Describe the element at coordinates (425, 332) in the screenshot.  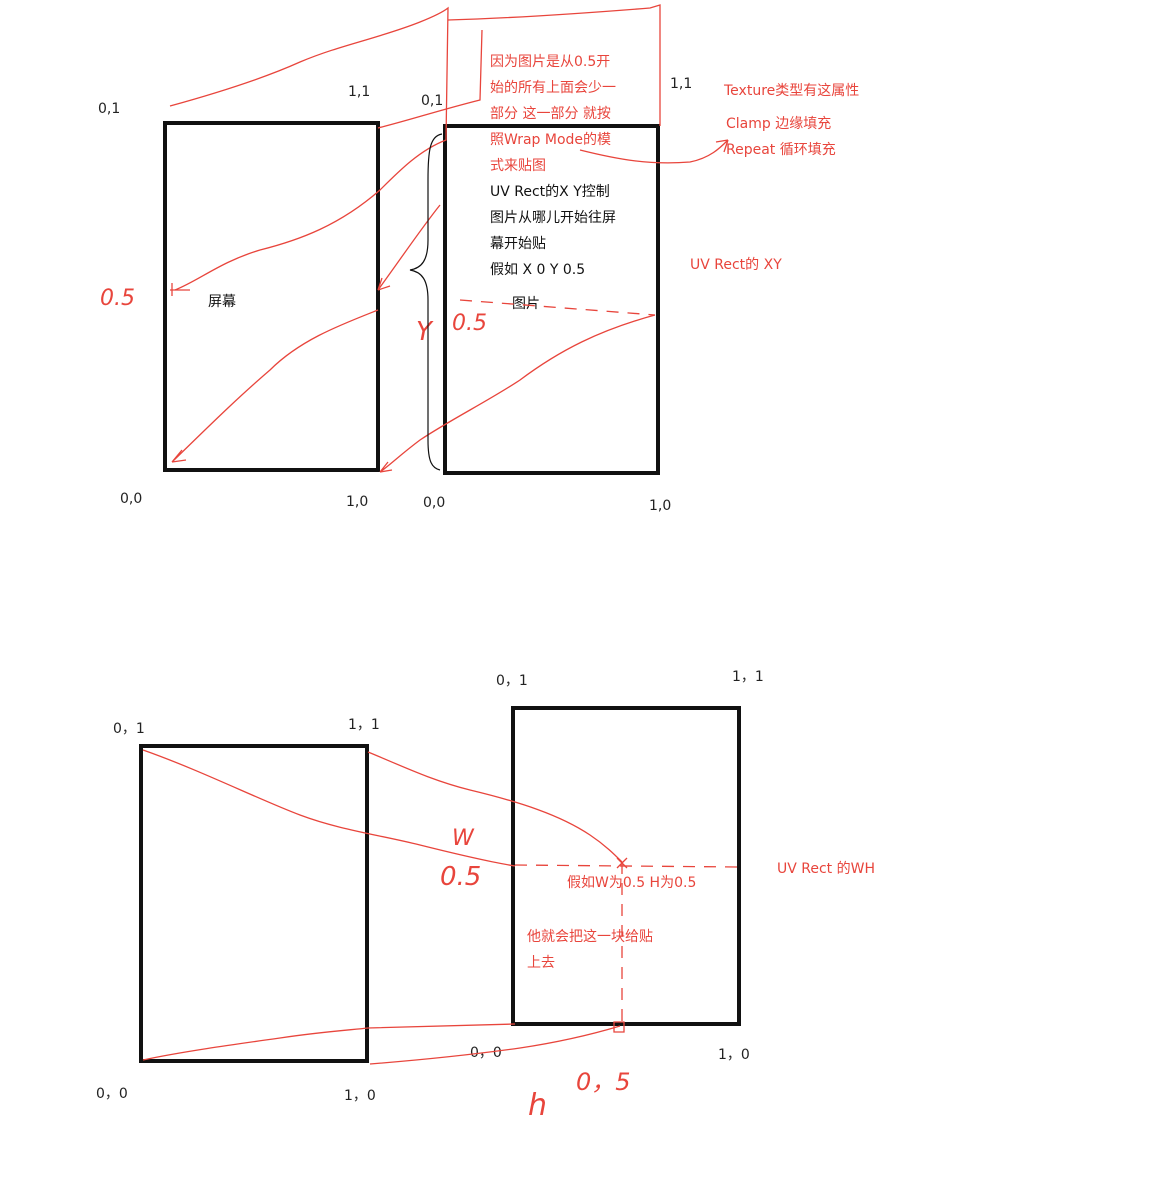
I see `handwritten-y: Y` at that location.